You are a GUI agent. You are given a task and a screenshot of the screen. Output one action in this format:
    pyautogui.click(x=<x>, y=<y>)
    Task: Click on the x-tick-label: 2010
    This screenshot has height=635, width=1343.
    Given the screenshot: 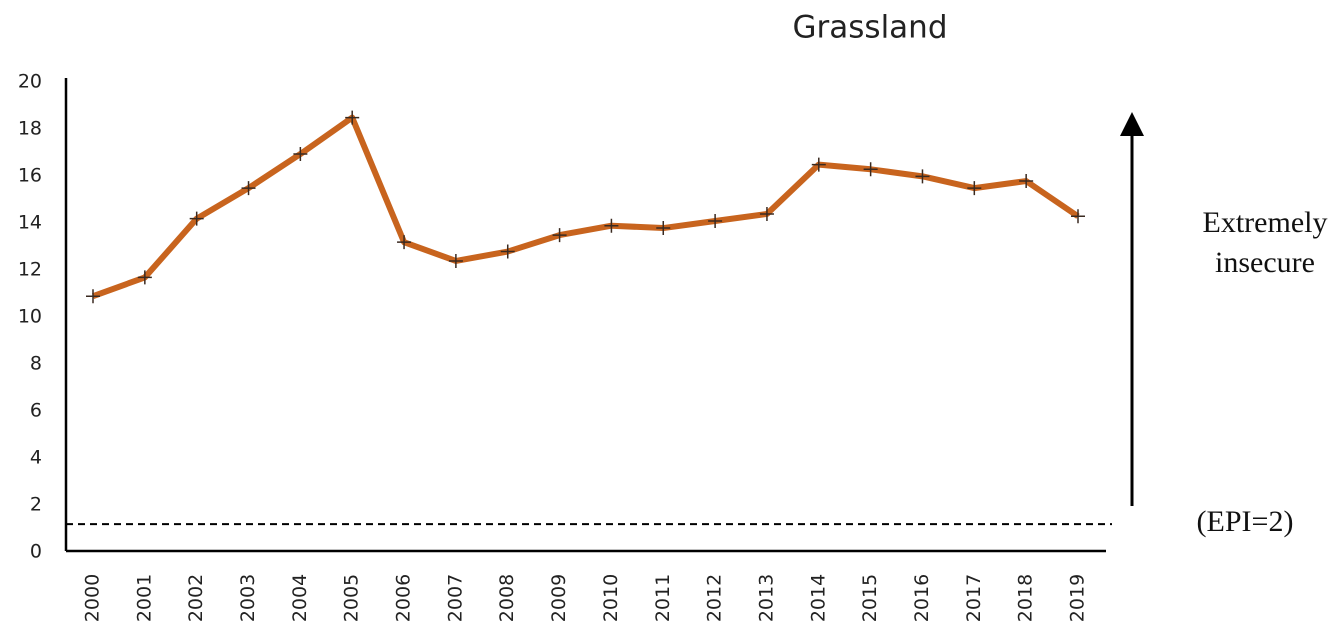 What is the action you would take?
    pyautogui.click(x=611, y=598)
    